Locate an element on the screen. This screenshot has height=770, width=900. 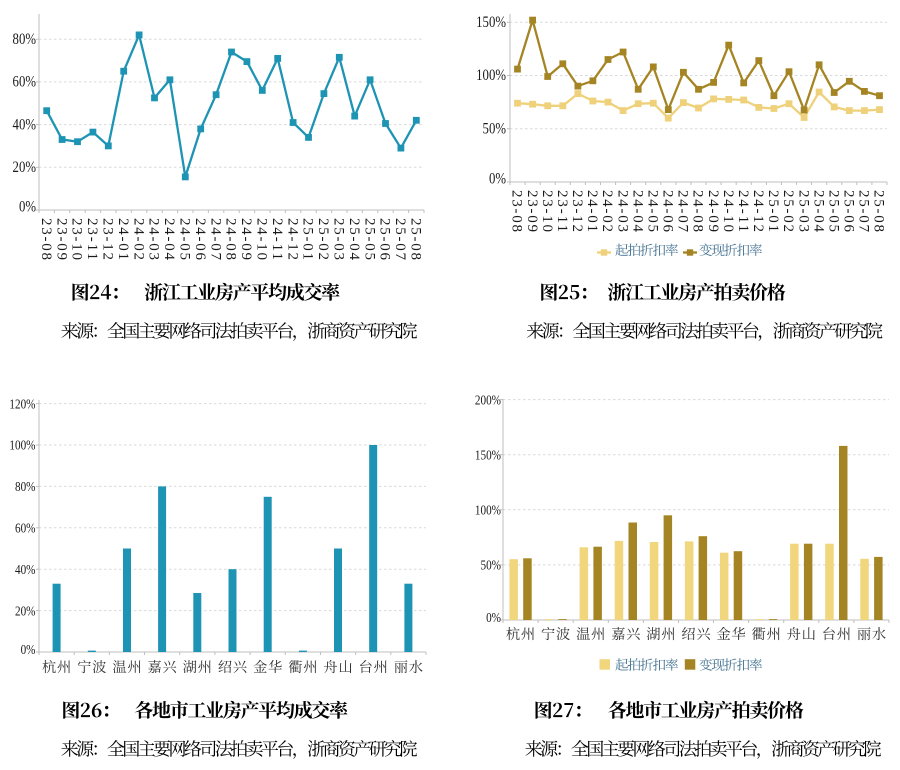
svg-text: 200% is located at coordinates (488, 399).